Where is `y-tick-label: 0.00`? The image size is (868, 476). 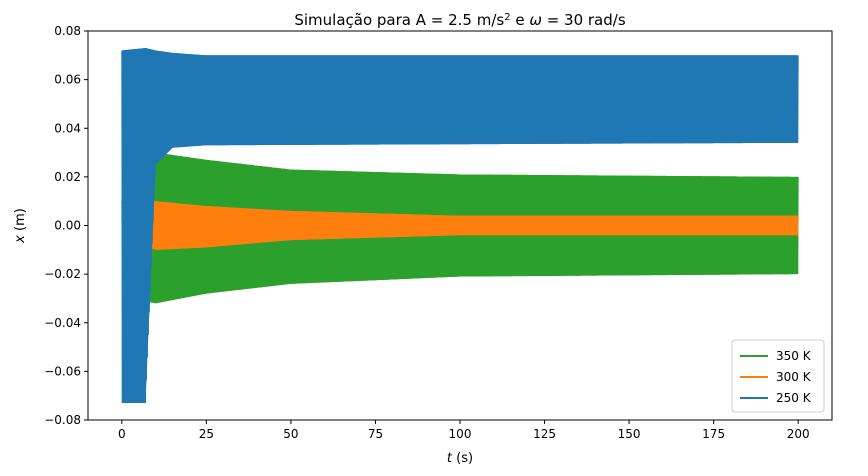 y-tick-label: 0.00 is located at coordinates (67, 226).